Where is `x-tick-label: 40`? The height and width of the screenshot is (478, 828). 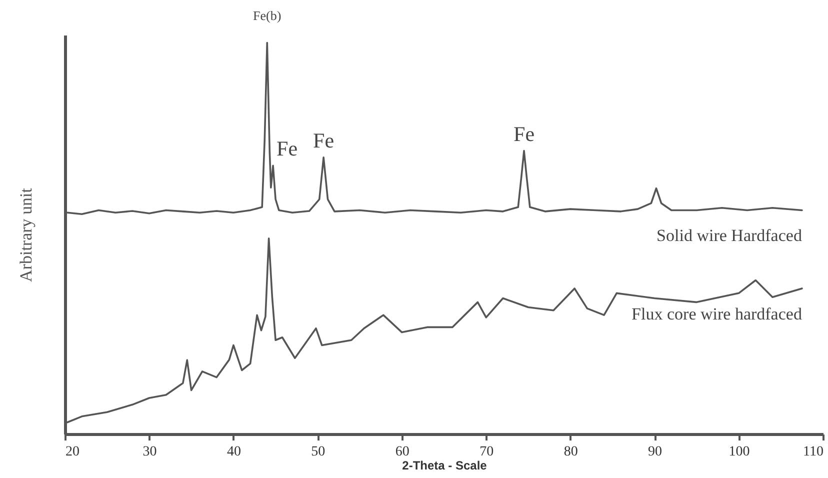
x-tick-label: 40 is located at coordinates (233, 452).